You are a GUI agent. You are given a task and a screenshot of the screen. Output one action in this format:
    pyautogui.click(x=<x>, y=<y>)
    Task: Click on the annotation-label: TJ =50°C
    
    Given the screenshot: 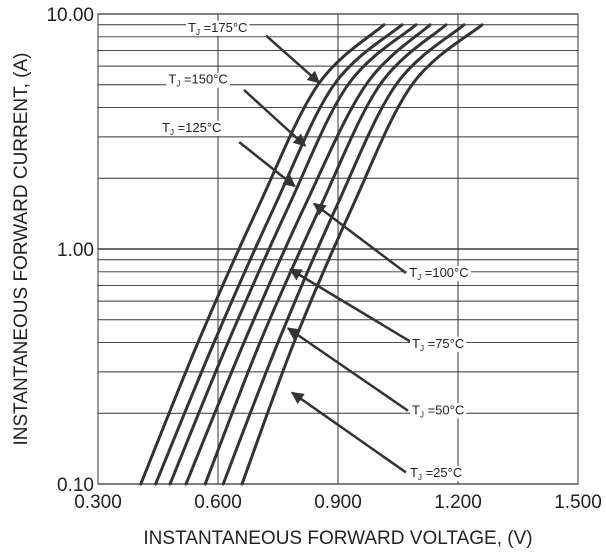 What is the action you would take?
    pyautogui.click(x=438, y=410)
    